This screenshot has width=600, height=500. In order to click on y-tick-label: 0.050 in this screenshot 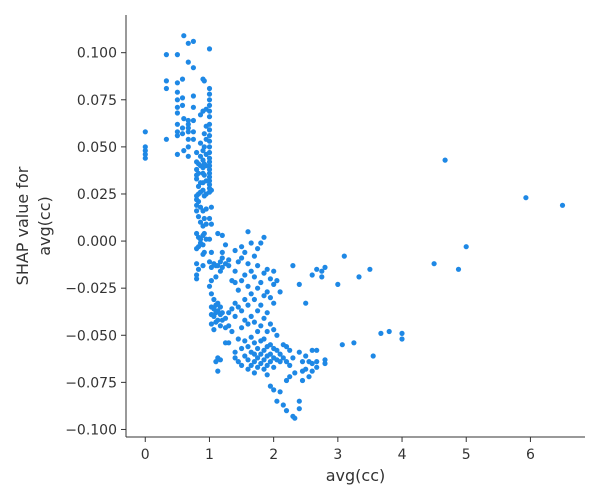, I will do `click(97, 148)`.